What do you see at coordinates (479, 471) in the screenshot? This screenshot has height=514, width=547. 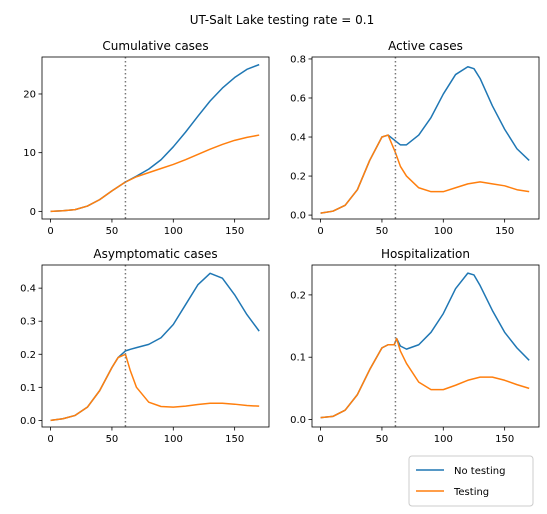 I see `legend-label-no-testing: No testing` at bounding box center [479, 471].